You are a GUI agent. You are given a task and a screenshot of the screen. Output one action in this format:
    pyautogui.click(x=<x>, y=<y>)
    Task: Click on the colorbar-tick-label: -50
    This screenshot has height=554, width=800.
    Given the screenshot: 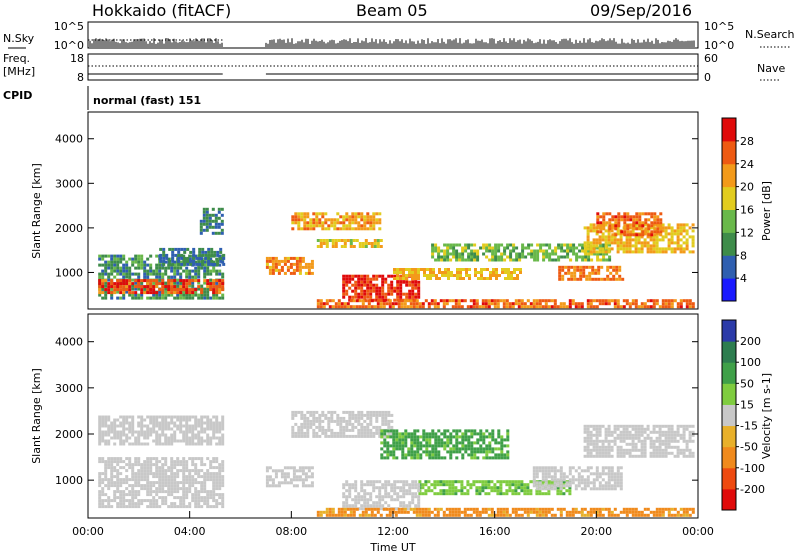 What is the action you would take?
    pyautogui.click(x=749, y=447)
    